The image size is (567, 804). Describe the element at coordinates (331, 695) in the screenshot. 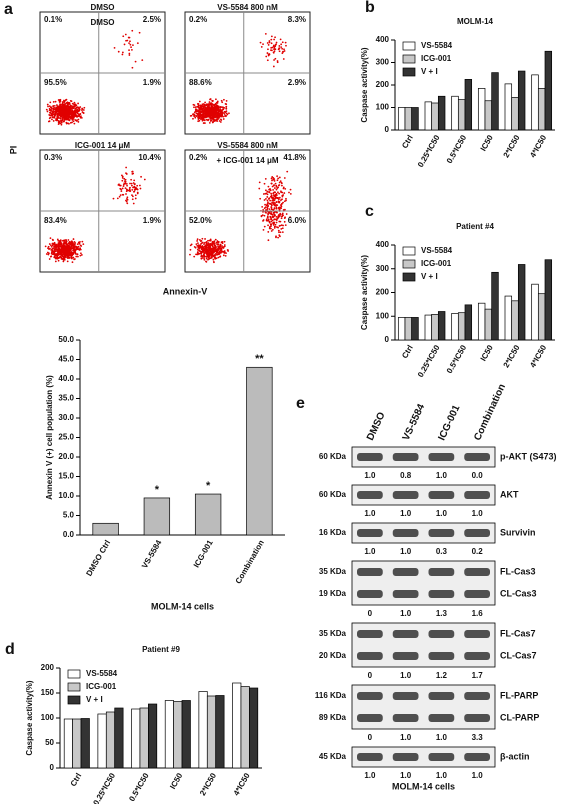

I see `mw-label: 116 KDa` at that location.